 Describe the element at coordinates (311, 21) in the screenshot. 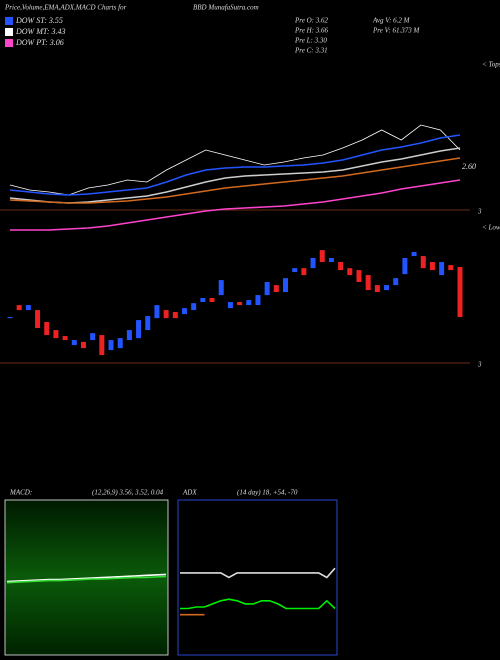

I see `prev-open: Pre O: 3.62` at that location.